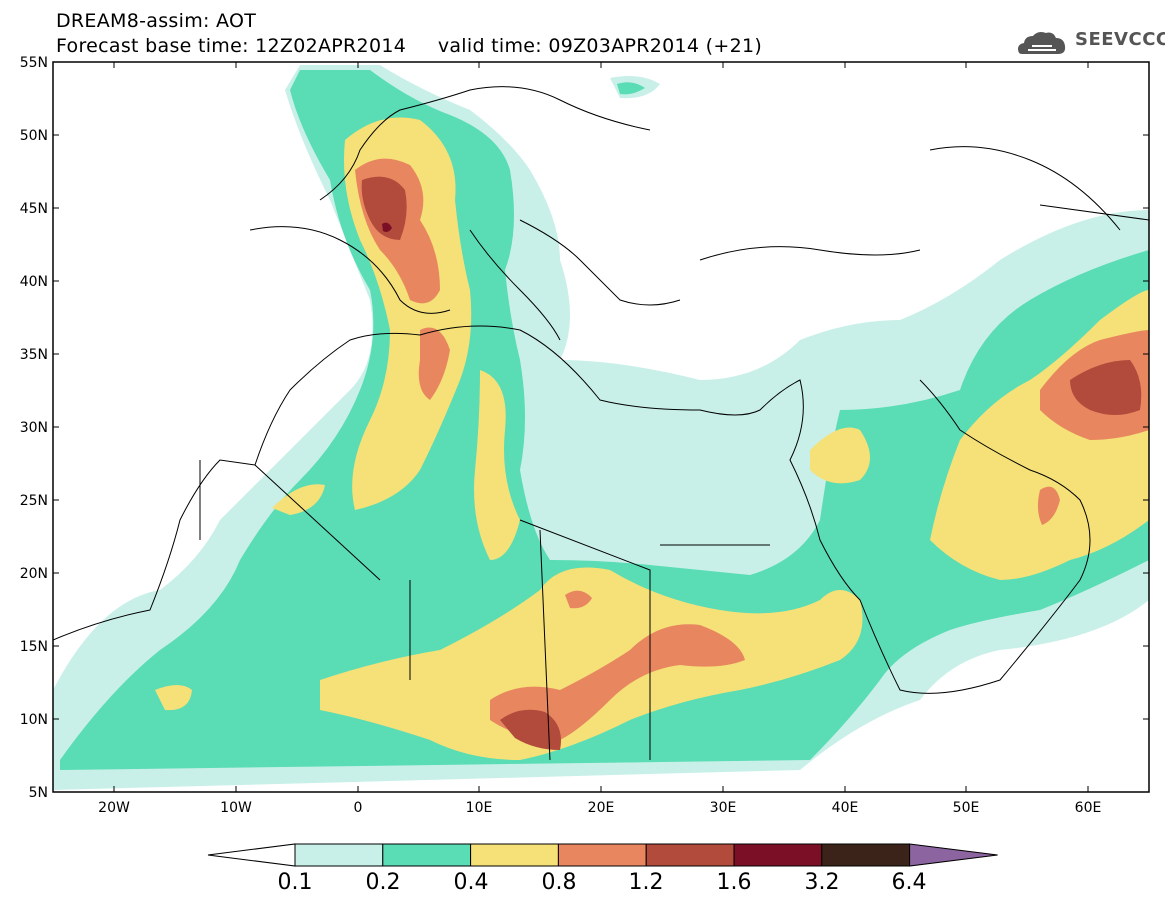  Describe the element at coordinates (479, 808) in the screenshot. I see `lon-label: 10E` at that location.